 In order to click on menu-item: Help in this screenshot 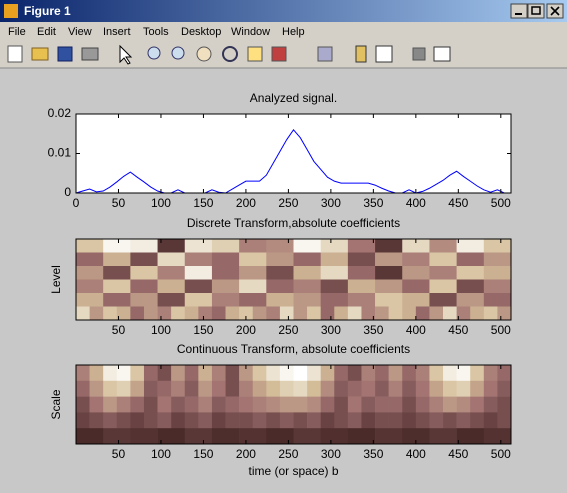, I will do `click(293, 32)`.